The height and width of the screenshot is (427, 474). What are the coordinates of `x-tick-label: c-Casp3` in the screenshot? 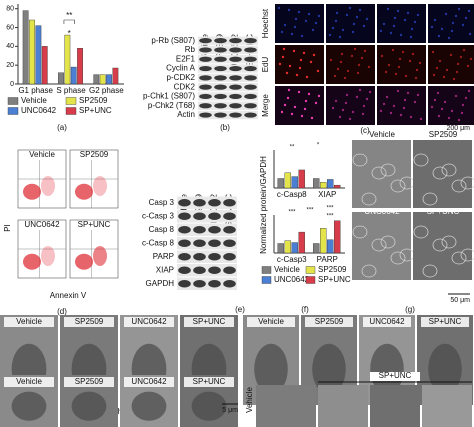 It's located at (292, 259).